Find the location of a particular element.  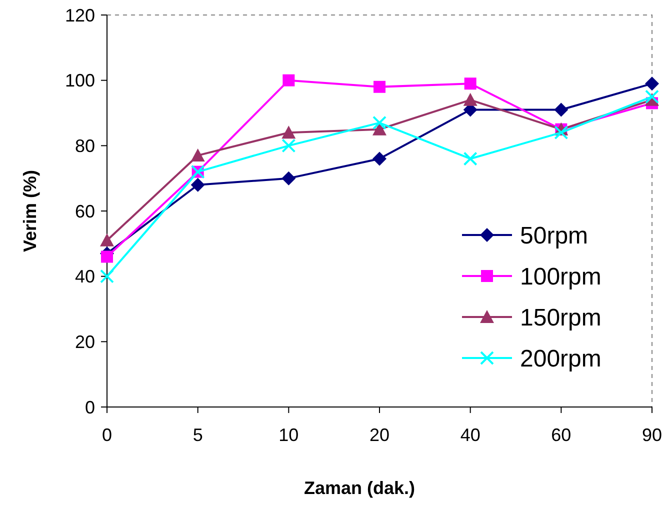

x-axis-title: Zaman (dak.) is located at coordinates (360, 488).